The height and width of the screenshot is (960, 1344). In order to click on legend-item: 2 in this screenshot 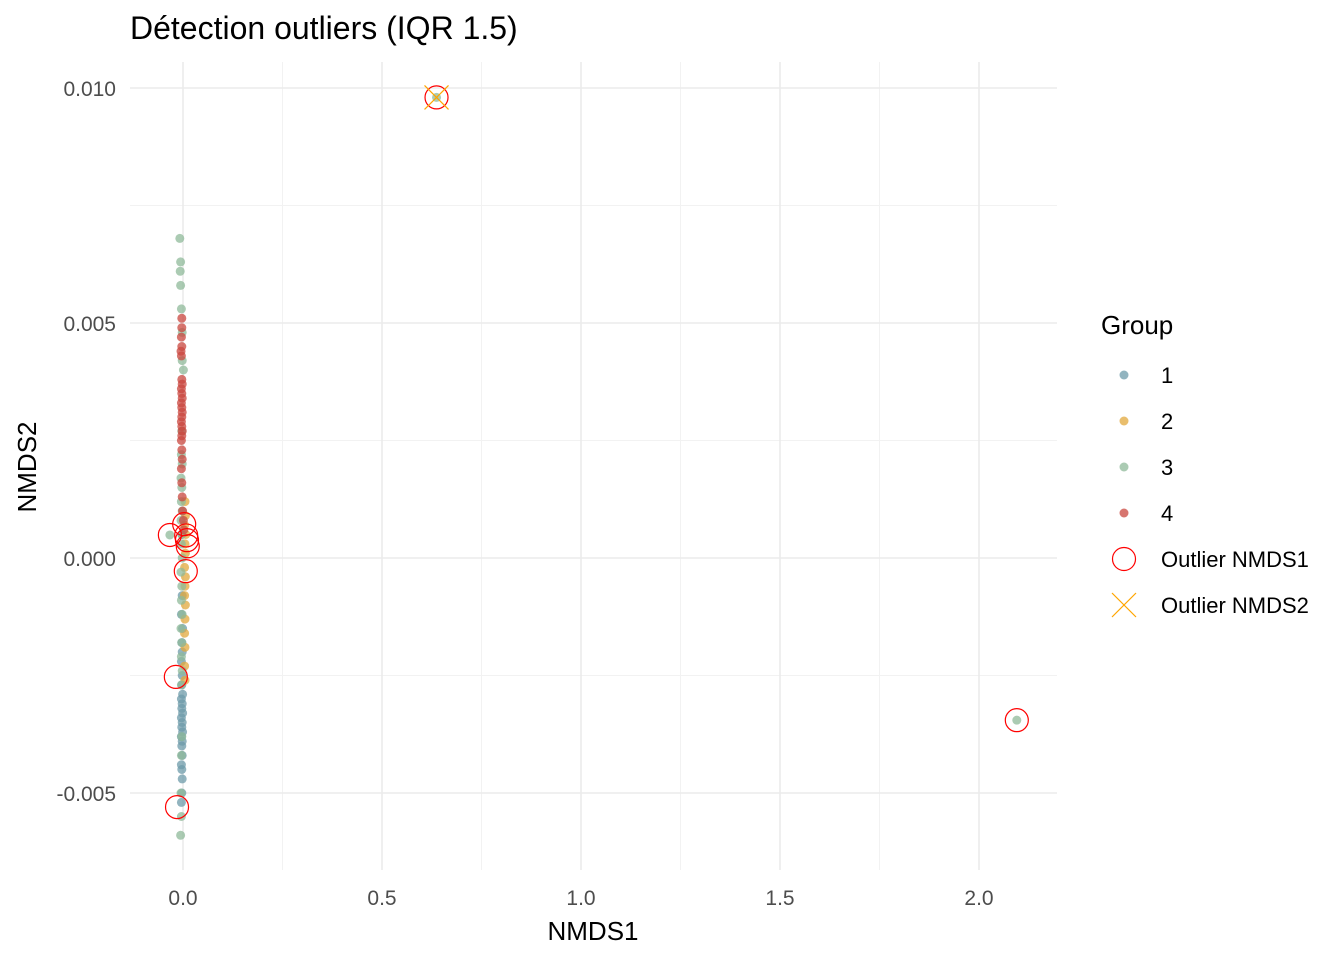, I will do `click(1146, 421)`.